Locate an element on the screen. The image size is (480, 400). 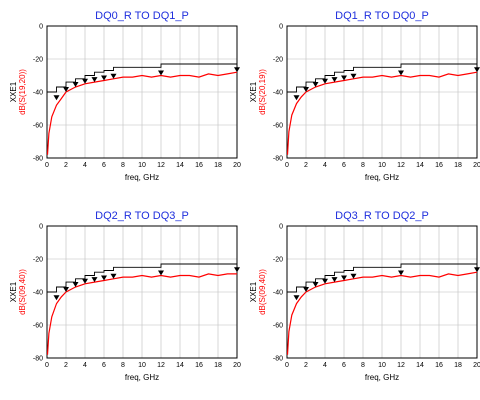
chart-title: DQ0_R TO DQ1_P is located at coordinates (142, 16).